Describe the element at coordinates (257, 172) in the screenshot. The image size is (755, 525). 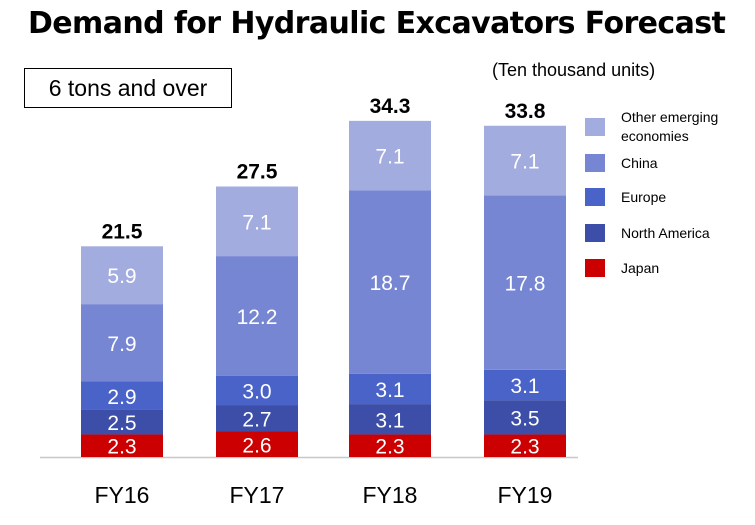
I see `total-label: 27.5` at that location.